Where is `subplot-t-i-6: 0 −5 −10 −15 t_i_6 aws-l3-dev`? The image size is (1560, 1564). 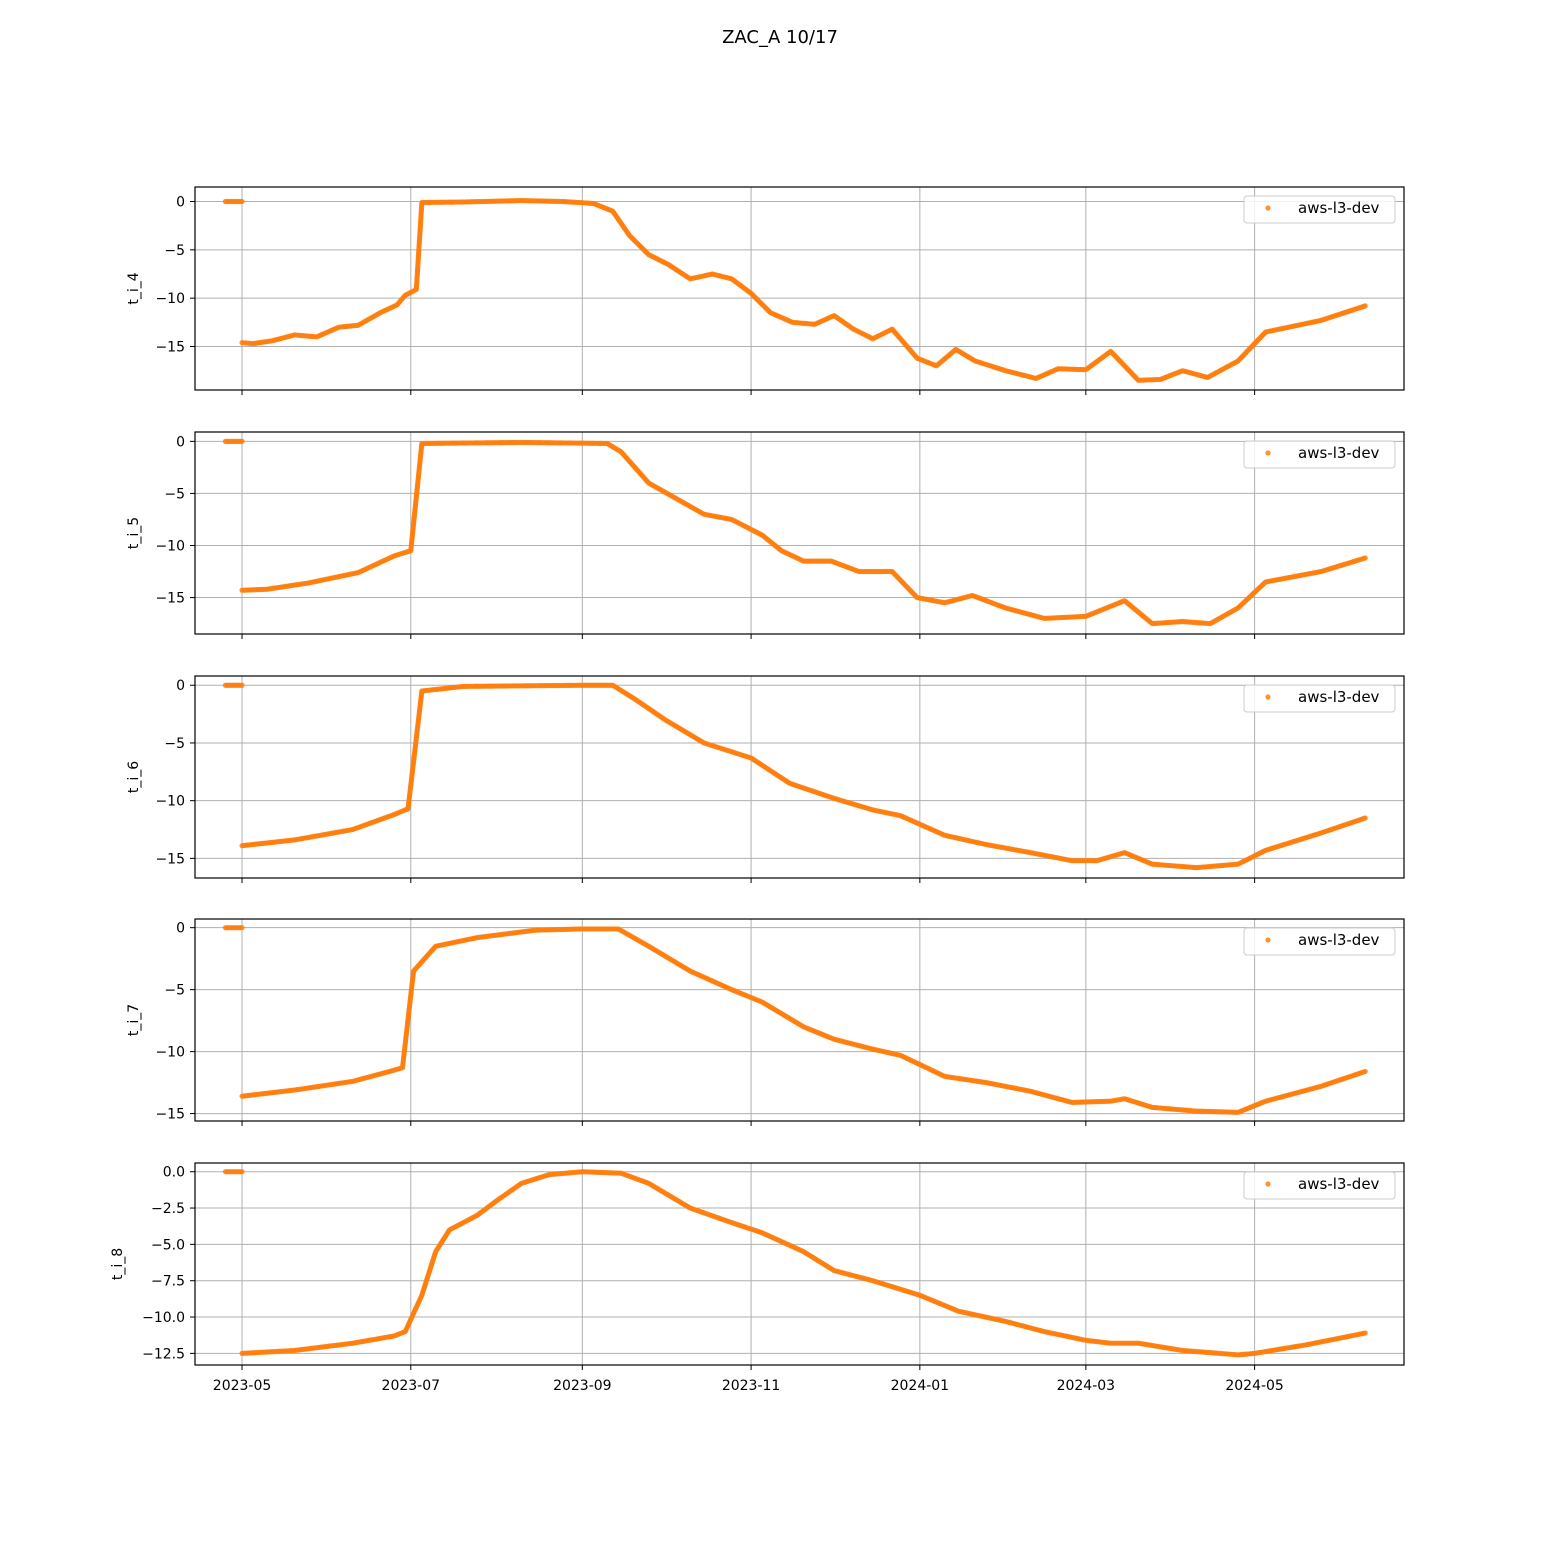 subplot-t-i-6: 0 −5 −10 −15 t_i_6 aws-l3-dev is located at coordinates (765, 779).